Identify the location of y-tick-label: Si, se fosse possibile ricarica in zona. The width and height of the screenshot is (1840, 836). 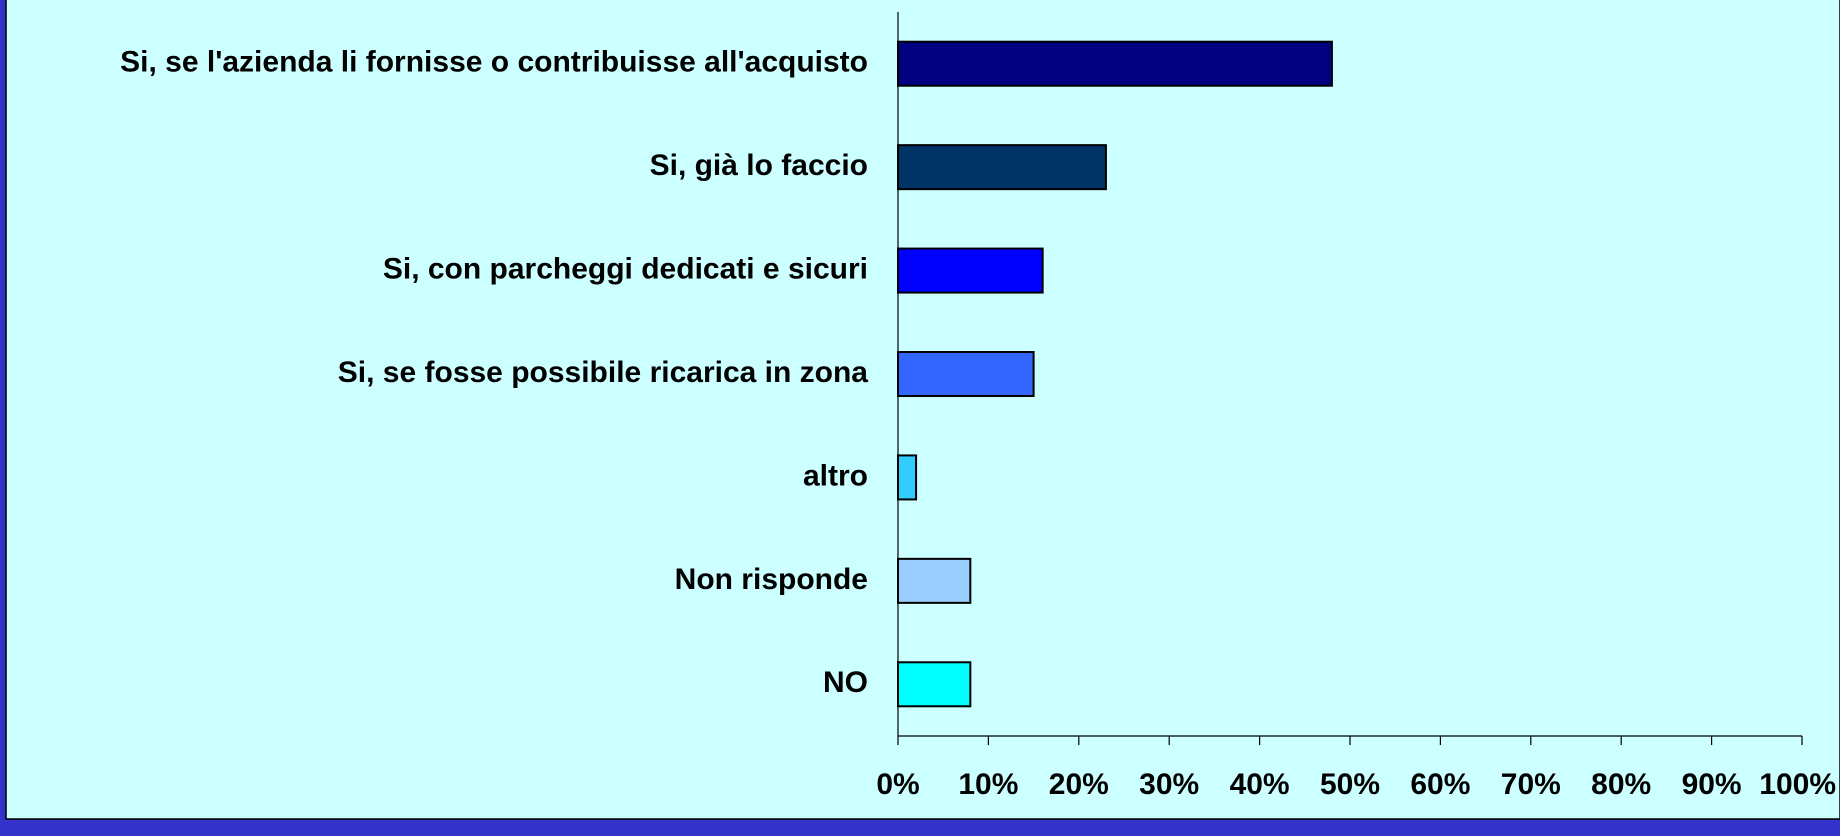
(603, 372).